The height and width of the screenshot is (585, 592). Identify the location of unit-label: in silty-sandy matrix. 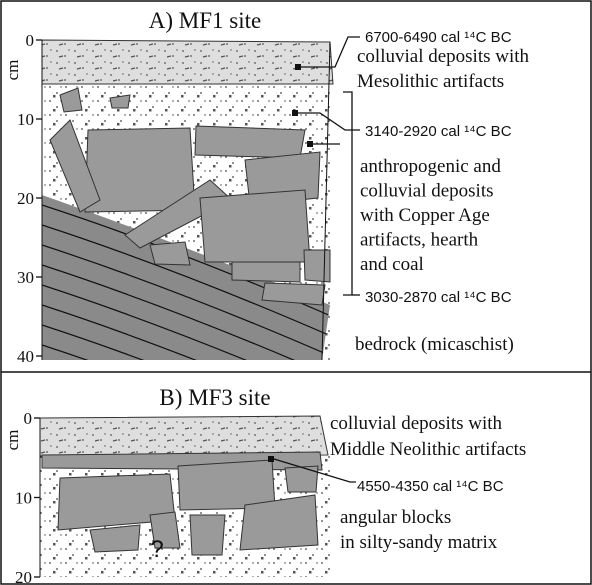
(419, 542).